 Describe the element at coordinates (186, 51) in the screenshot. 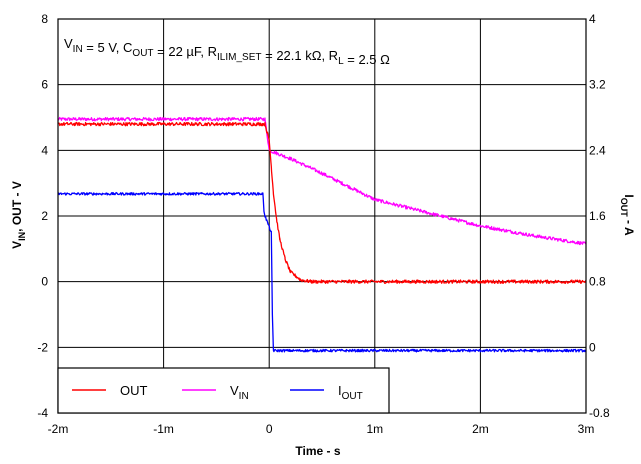

I see `conditions-text: = 22 µF, R` at that location.